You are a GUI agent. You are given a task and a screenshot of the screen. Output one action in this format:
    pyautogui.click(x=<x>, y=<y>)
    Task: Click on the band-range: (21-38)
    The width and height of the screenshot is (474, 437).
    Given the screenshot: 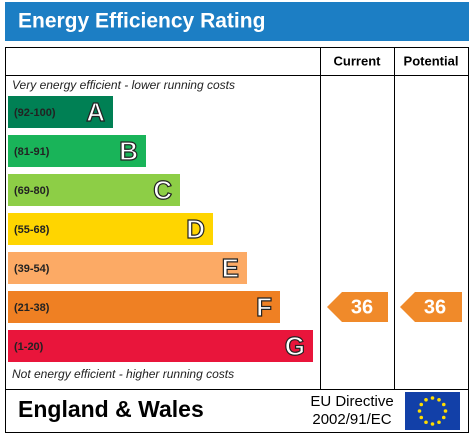 What is the action you would take?
    pyautogui.click(x=32, y=308)
    